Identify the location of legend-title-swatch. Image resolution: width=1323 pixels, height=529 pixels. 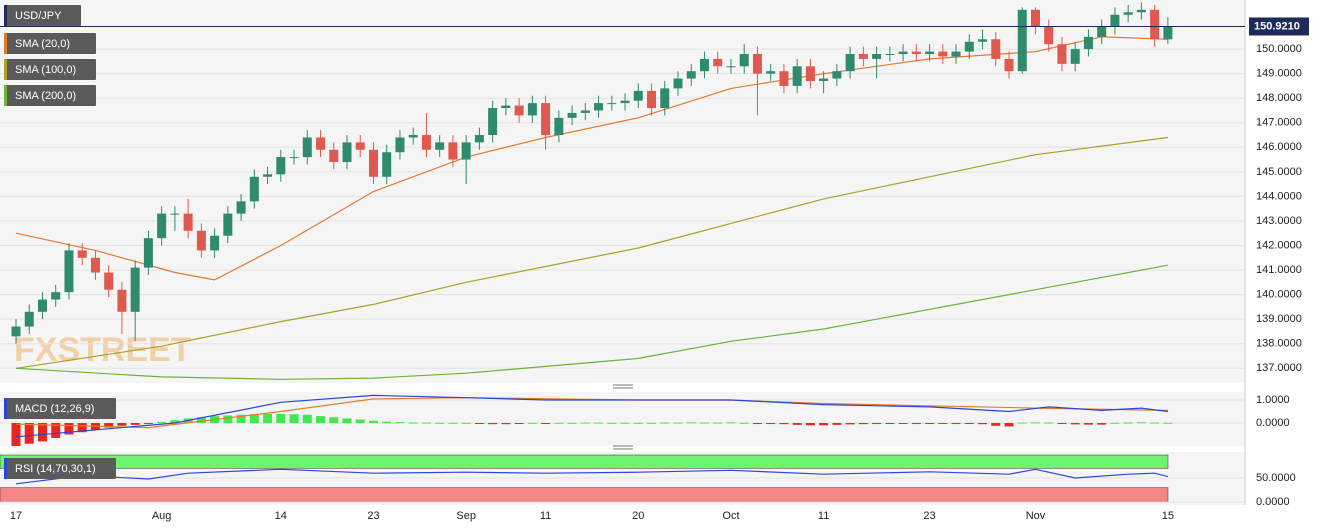
(5, 468).